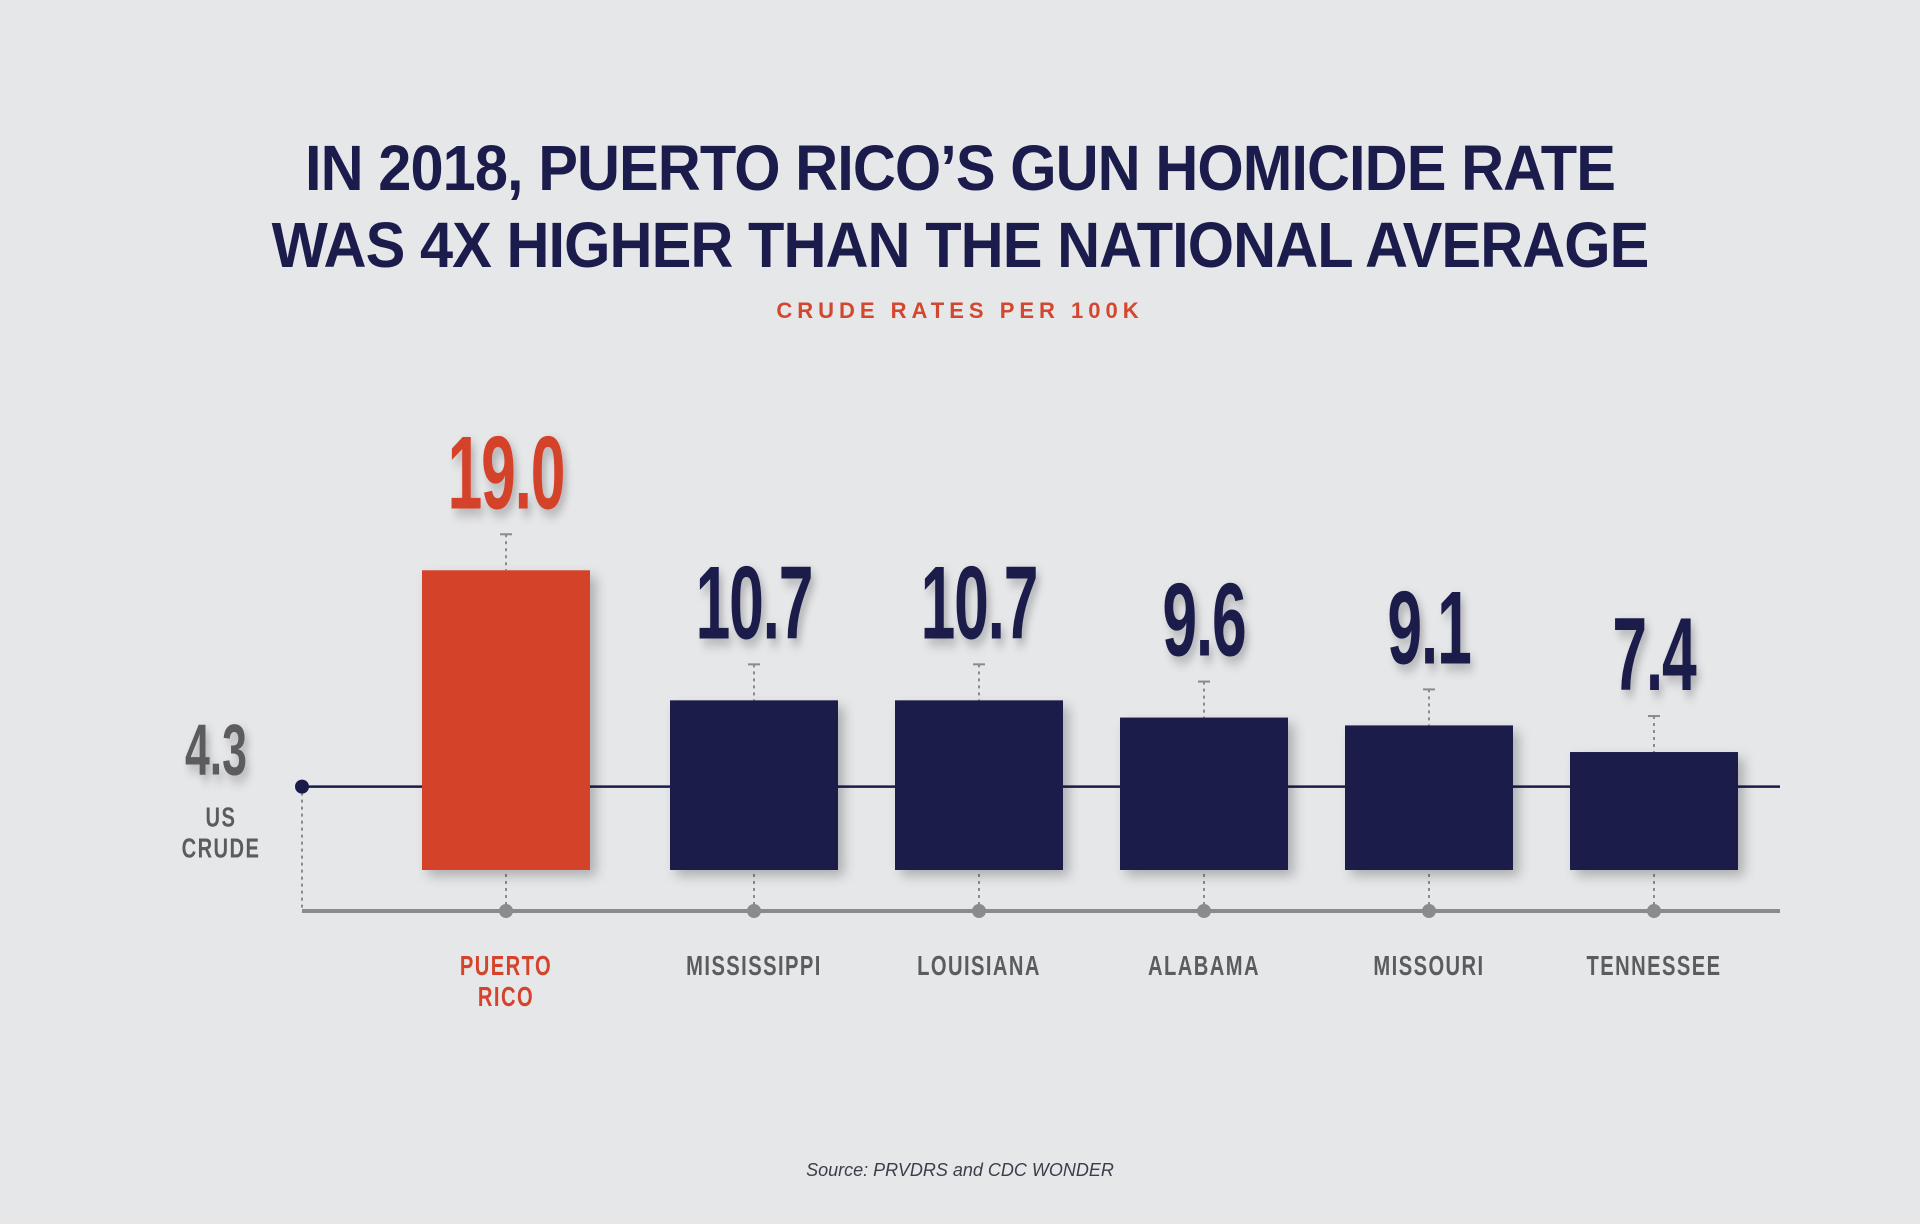 The width and height of the screenshot is (1920, 1224). What do you see at coordinates (1204, 966) in the screenshot?
I see `category-label: ALABAMA` at bounding box center [1204, 966].